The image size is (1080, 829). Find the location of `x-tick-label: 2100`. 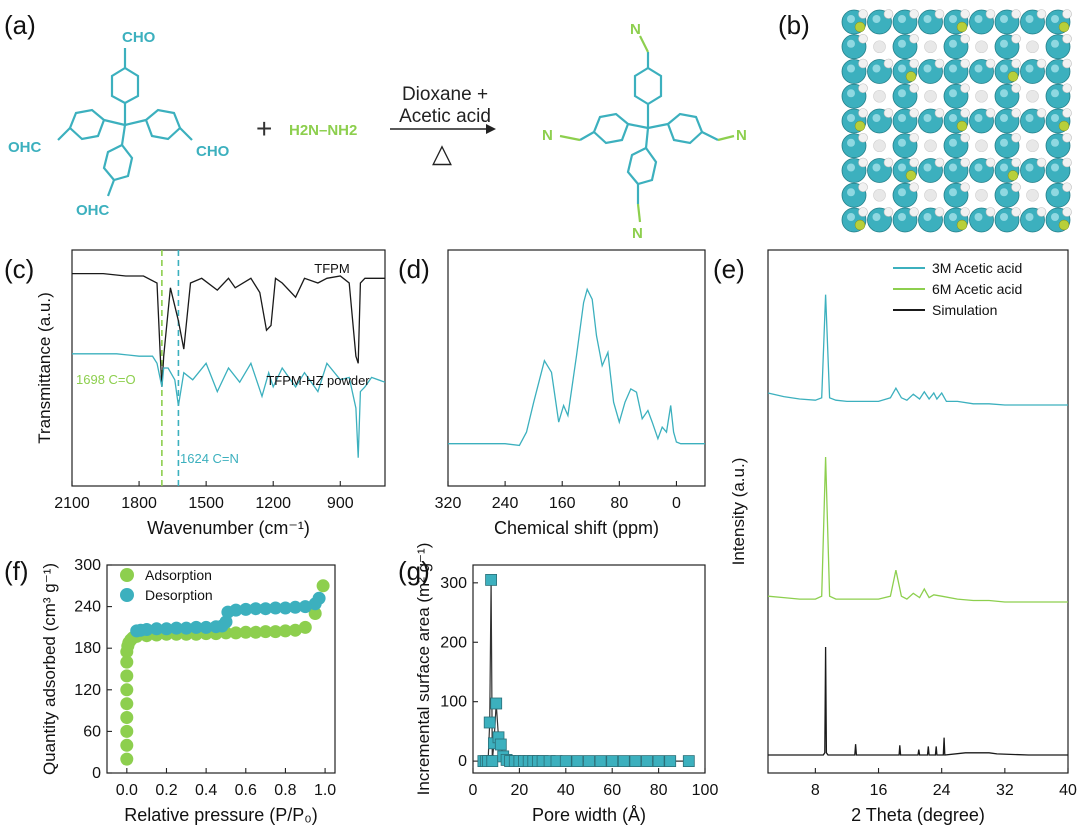

x-tick-label: 2100 is located at coordinates (72, 503).